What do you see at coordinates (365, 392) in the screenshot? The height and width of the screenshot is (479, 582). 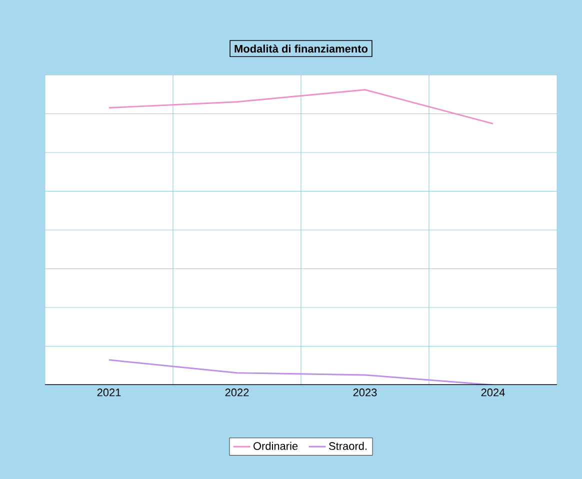 I see `x-tick-label: 2023` at bounding box center [365, 392].